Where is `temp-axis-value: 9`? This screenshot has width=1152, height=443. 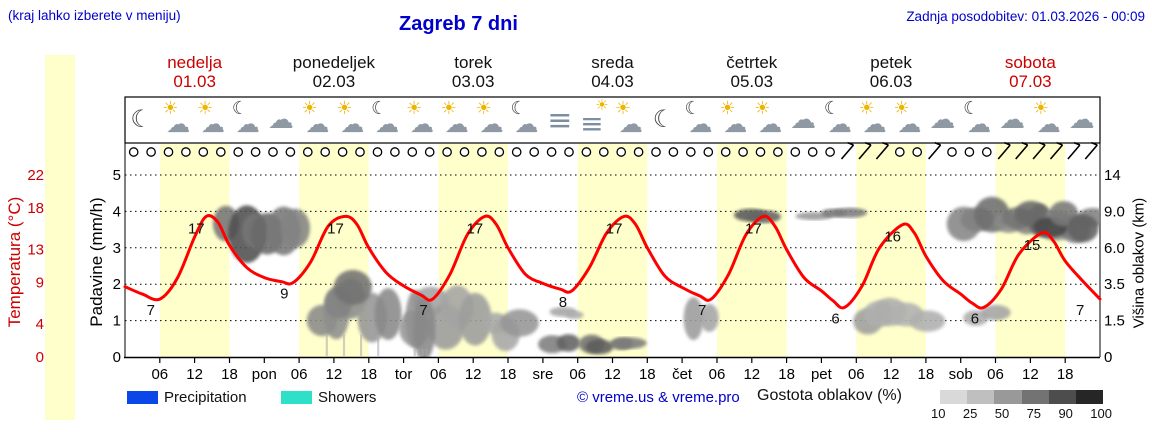 temp-axis-value: 9 is located at coordinates (40, 283).